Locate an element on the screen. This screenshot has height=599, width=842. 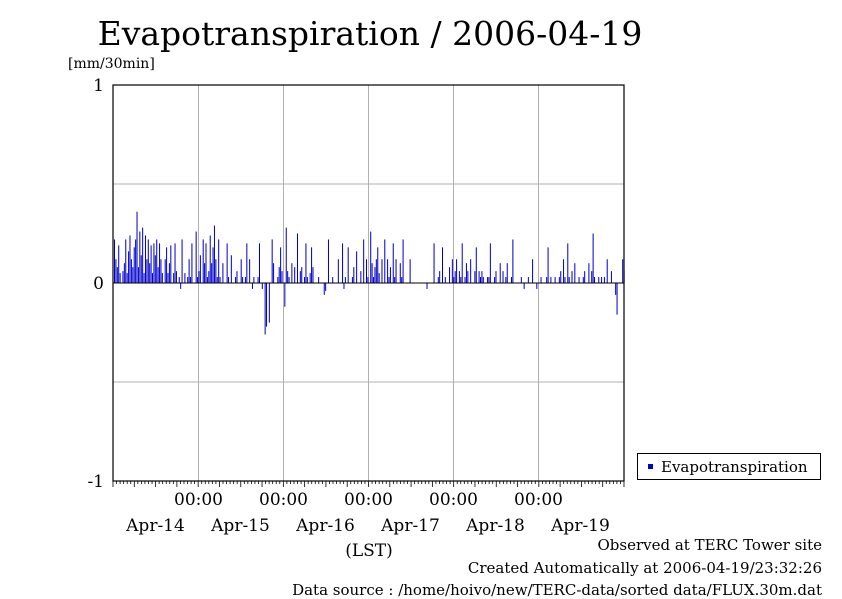
y-tick-label: -1 is located at coordinates (95, 482).